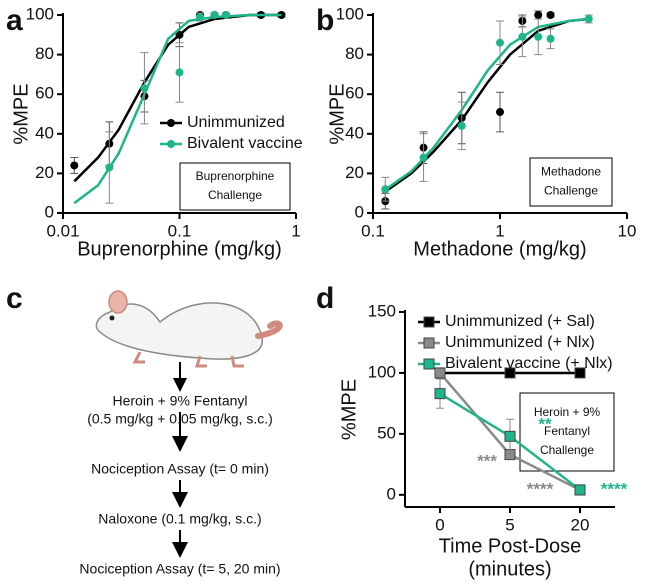  What do you see at coordinates (580, 524) in the screenshot?
I see `x-tick-label: 20` at bounding box center [580, 524].